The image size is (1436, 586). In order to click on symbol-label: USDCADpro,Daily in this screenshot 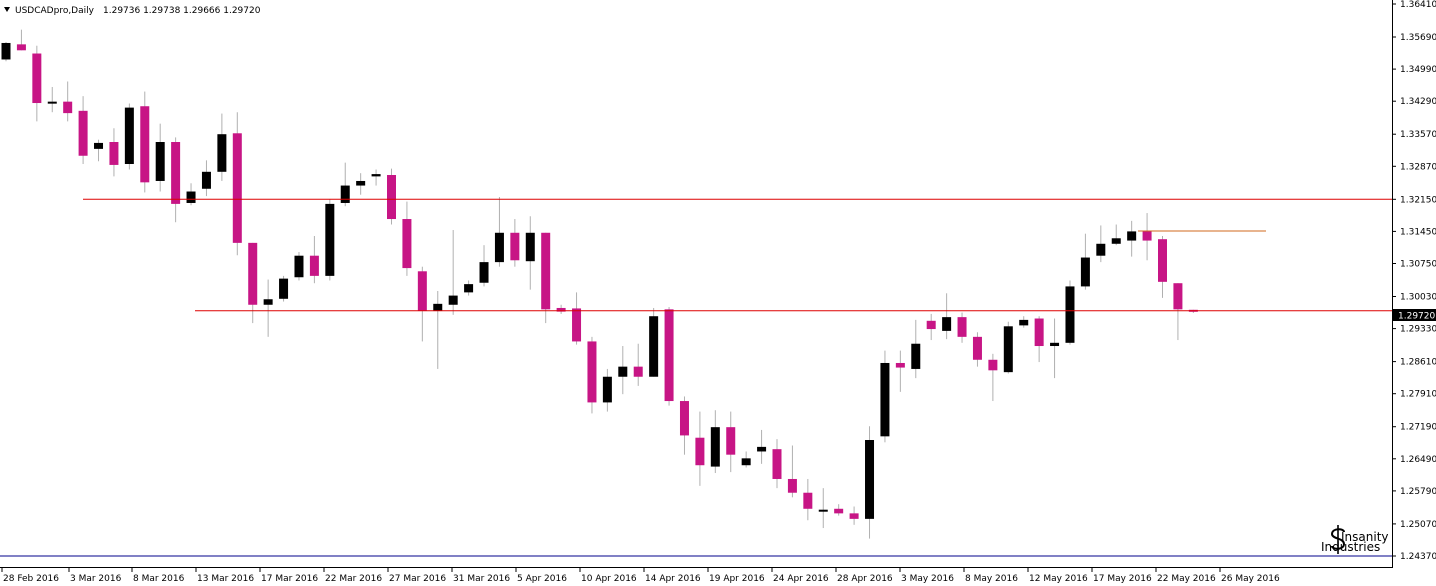, I will do `click(55, 11)`.